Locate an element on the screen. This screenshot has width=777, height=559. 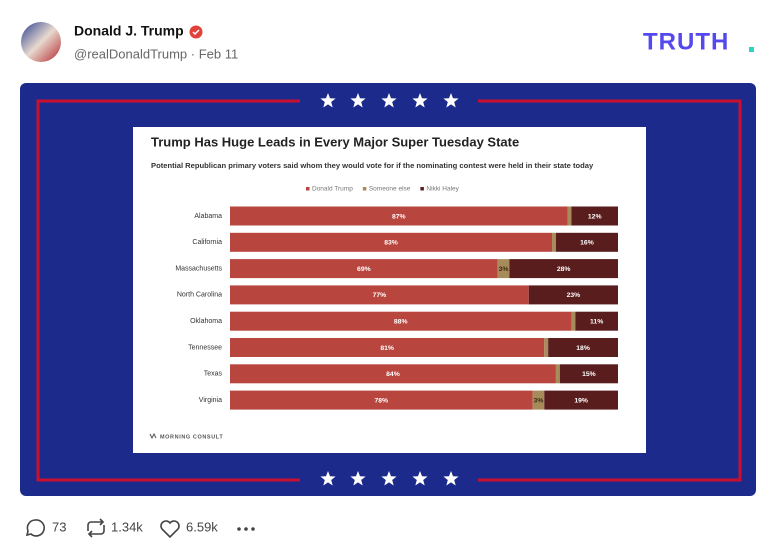
data-label: 78% is located at coordinates (382, 400).